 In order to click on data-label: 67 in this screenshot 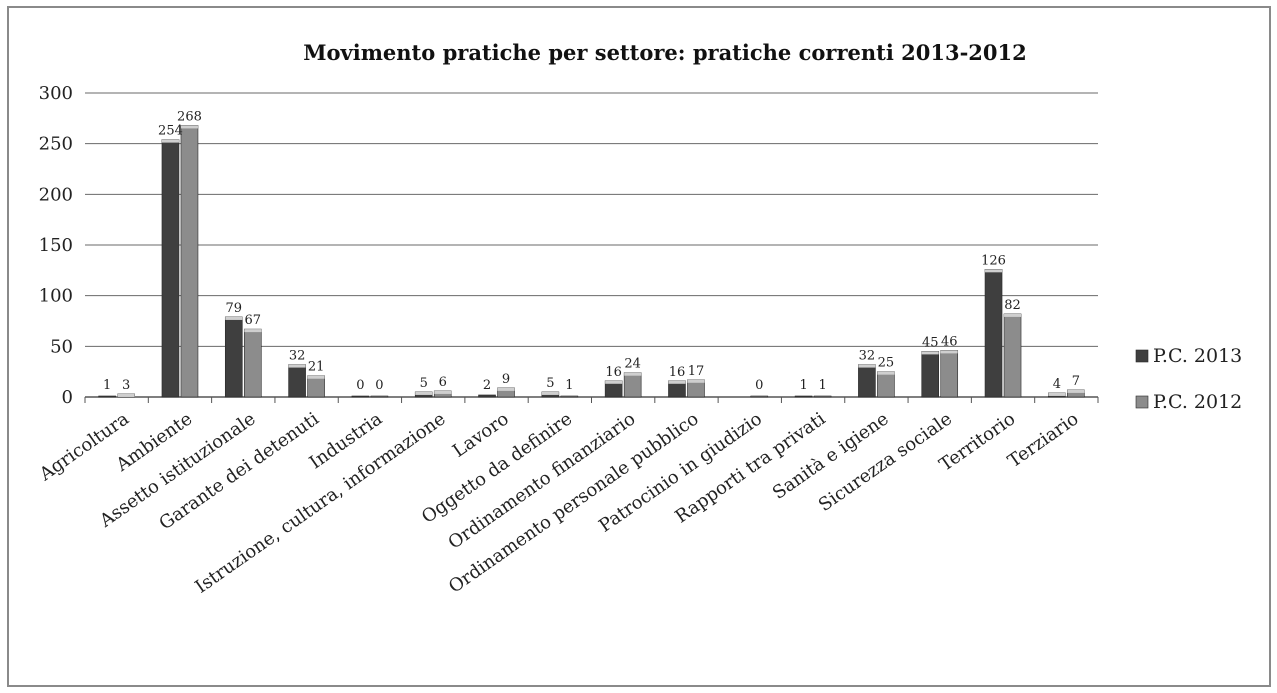, I will do `click(253, 320)`.